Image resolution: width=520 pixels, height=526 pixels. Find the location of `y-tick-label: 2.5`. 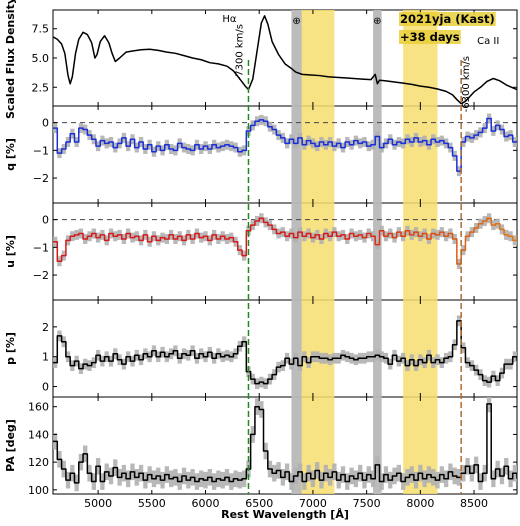

y-tick-label: 2.5 is located at coordinates (41, 87).